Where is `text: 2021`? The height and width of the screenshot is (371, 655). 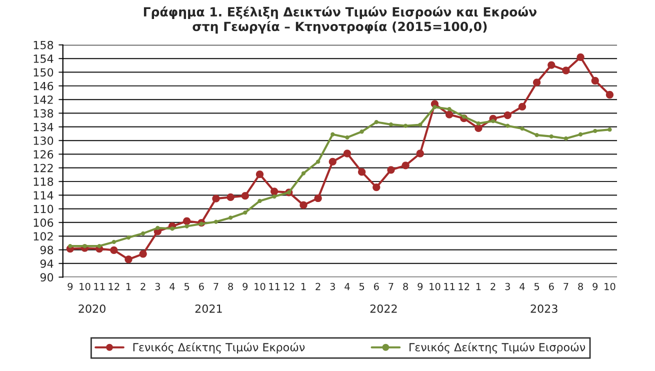 text: 2021 is located at coordinates (208, 308).